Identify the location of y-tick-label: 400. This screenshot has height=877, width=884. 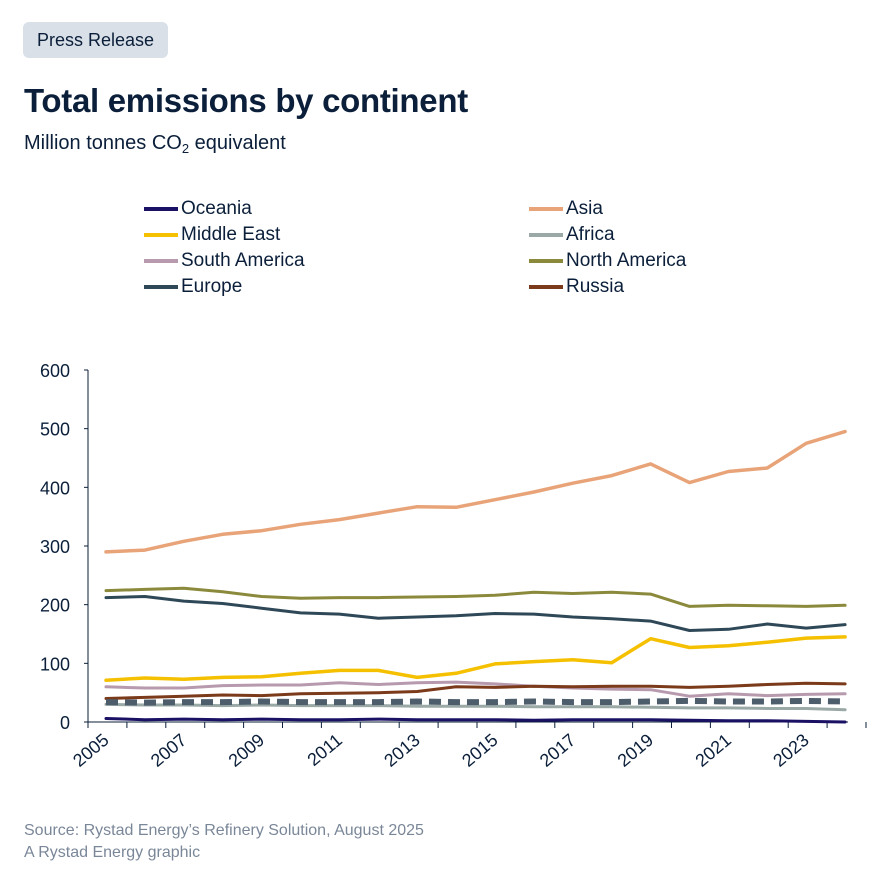
(55, 488).